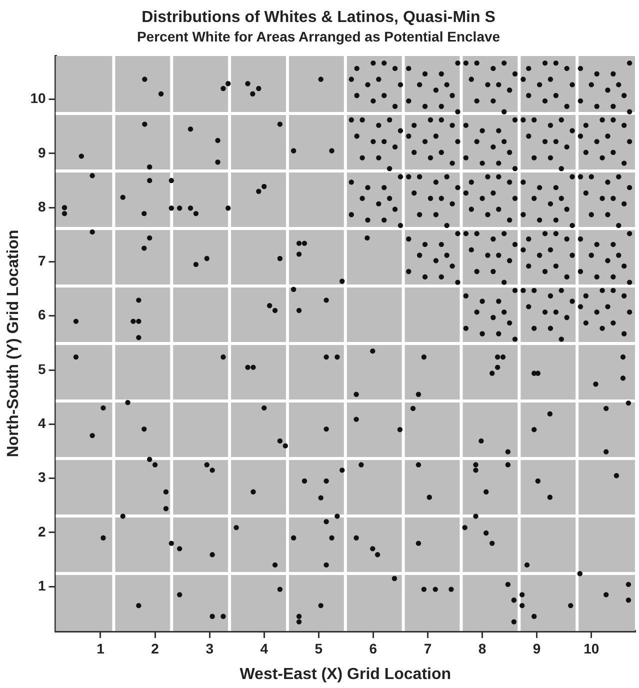  I want to click on chart-subtitle: Percent White for Areas Arranged as Potential Enclave, so click(318, 36).